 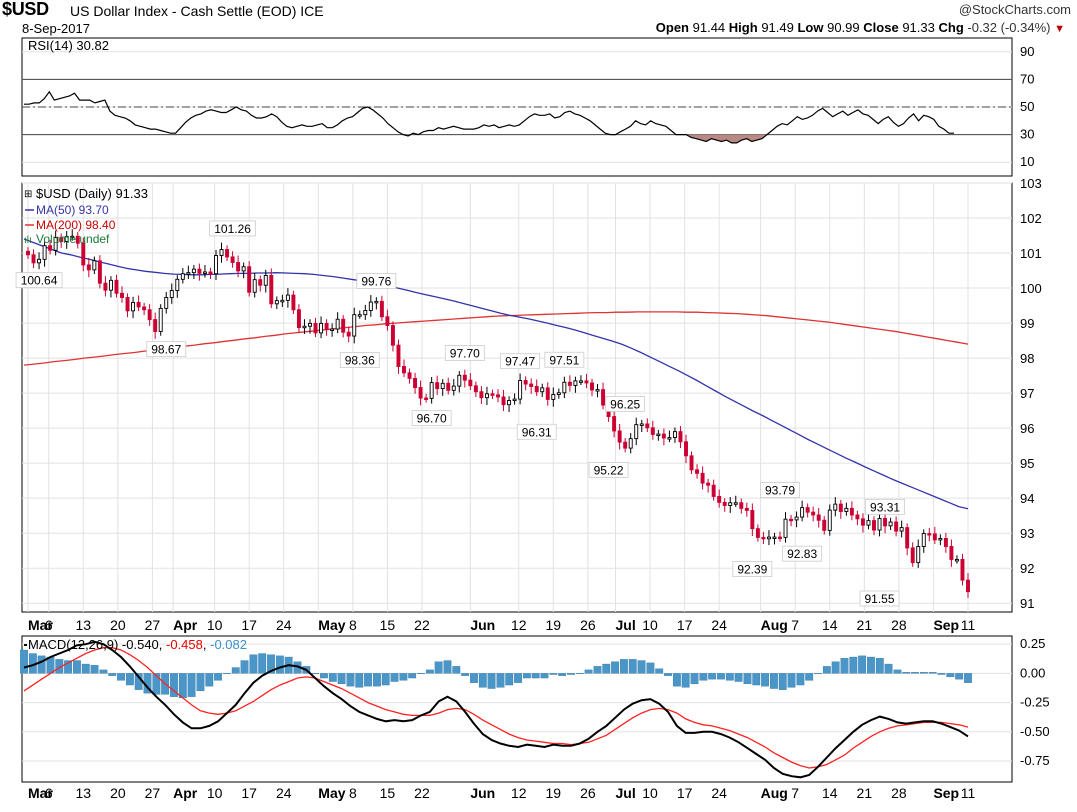 What do you see at coordinates (1027, 323) in the screenshot?
I see `price-tick-label: 99` at bounding box center [1027, 323].